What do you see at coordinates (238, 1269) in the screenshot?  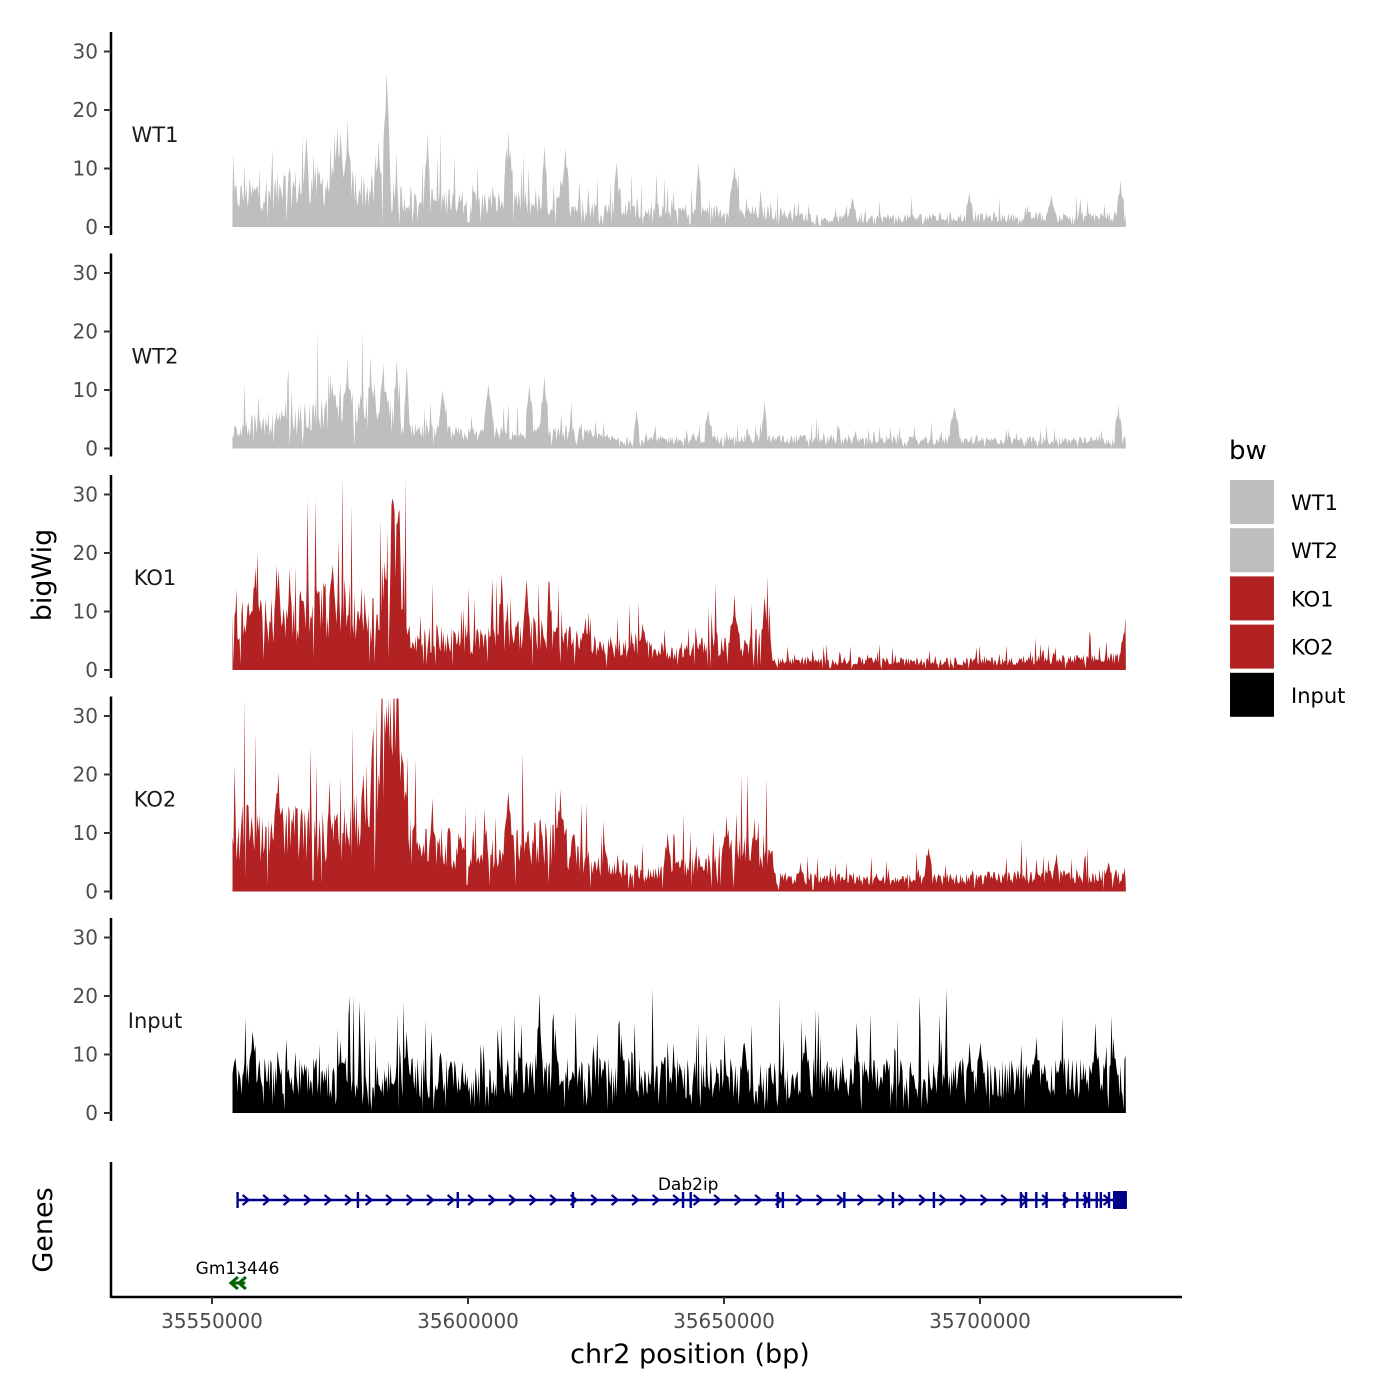 I see `gene-label: Gm13446` at bounding box center [238, 1269].